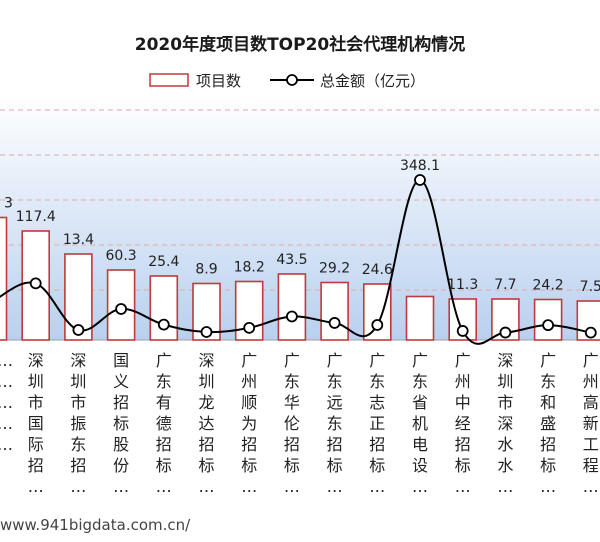 This screenshot has height=542, width=600. Describe the element at coordinates (300, 44) in the screenshot. I see `chart-title: 2020年度项目数TOP20社会代理机构情况` at that location.